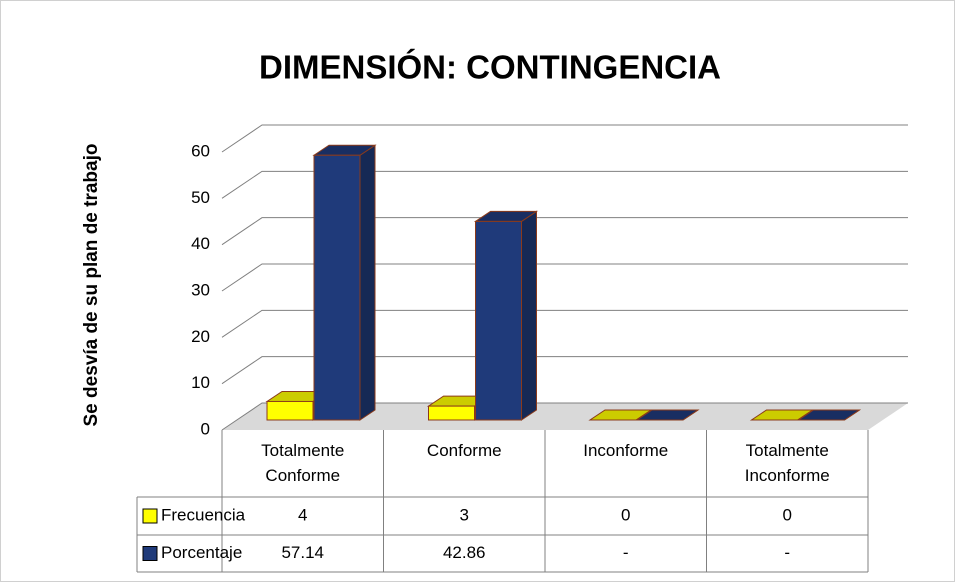  What do you see at coordinates (91, 285) in the screenshot?
I see `y-axis-label: Se desvía de su plan de trabajo` at bounding box center [91, 285].